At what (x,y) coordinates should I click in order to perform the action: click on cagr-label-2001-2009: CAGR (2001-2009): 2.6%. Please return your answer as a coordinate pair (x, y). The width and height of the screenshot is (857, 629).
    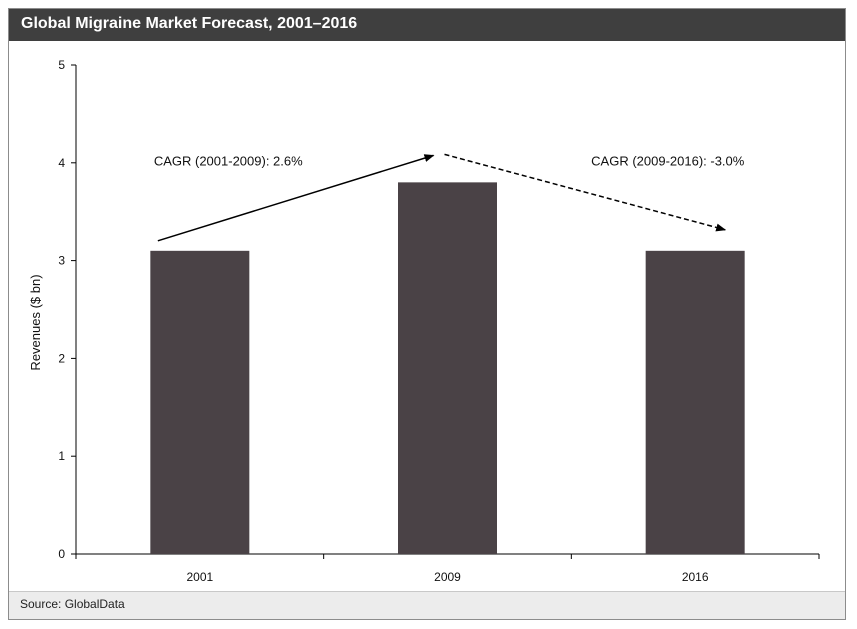
    Looking at the image, I should click on (228, 160).